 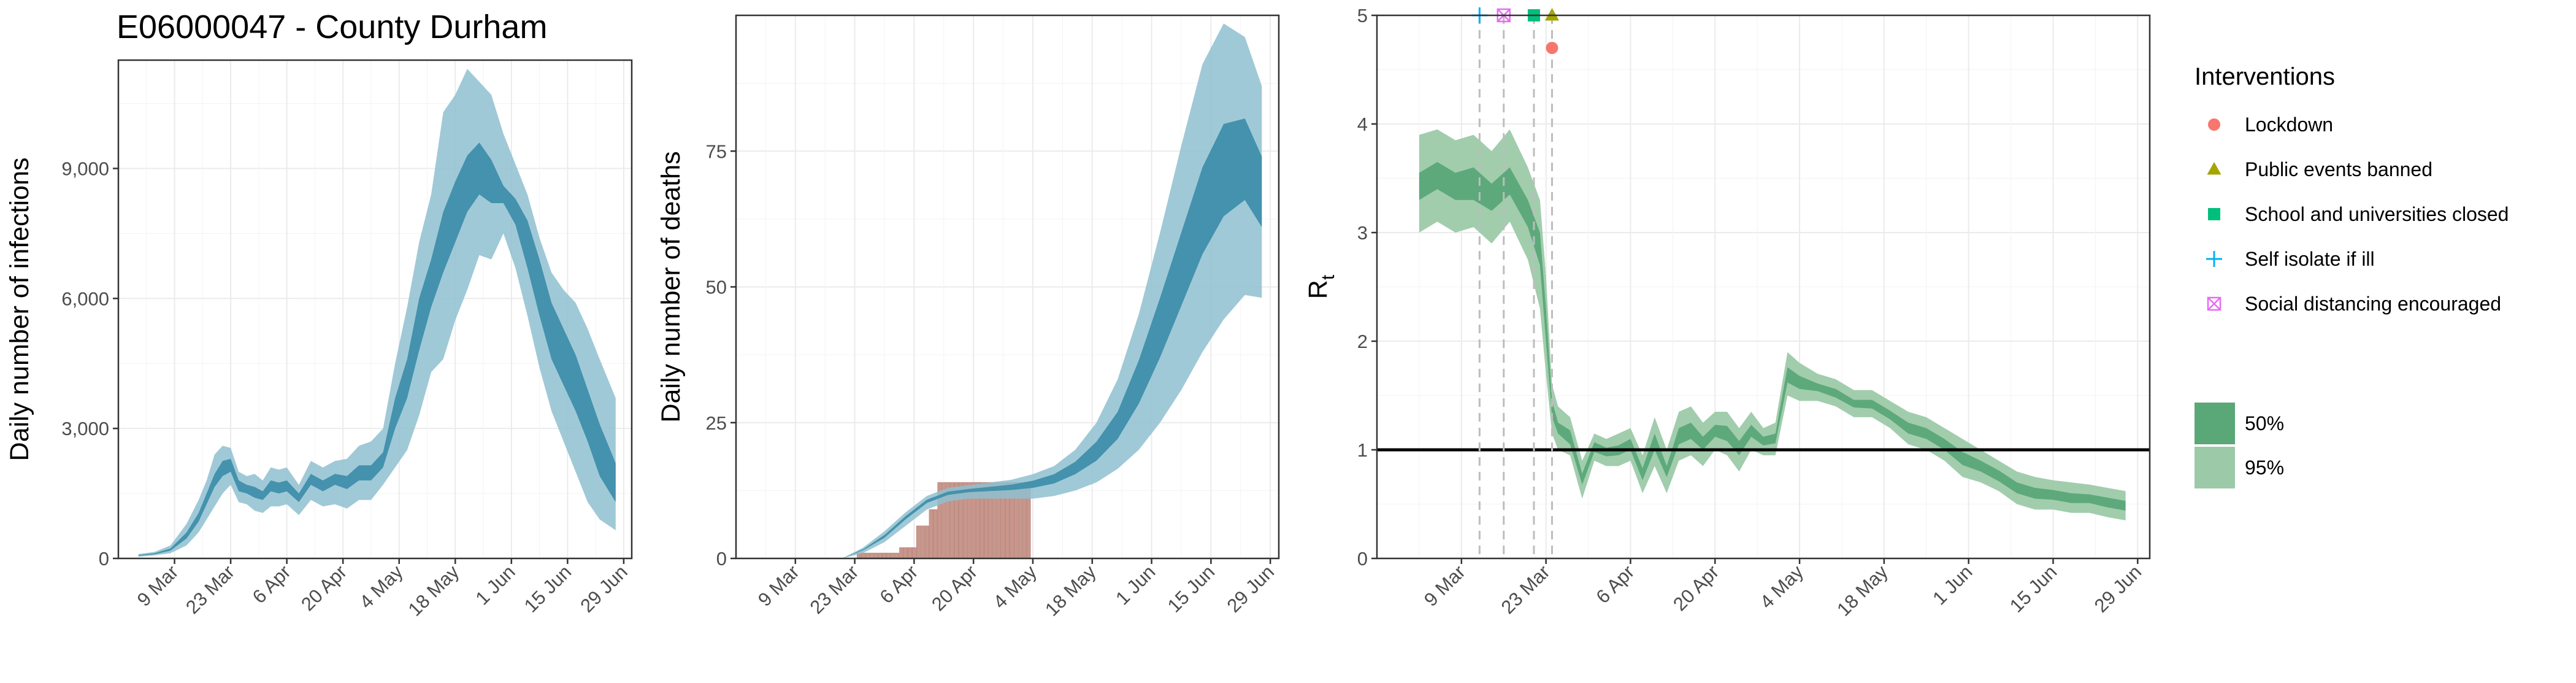 I want to click on reported-deaths-bars, so click(x=944, y=520).